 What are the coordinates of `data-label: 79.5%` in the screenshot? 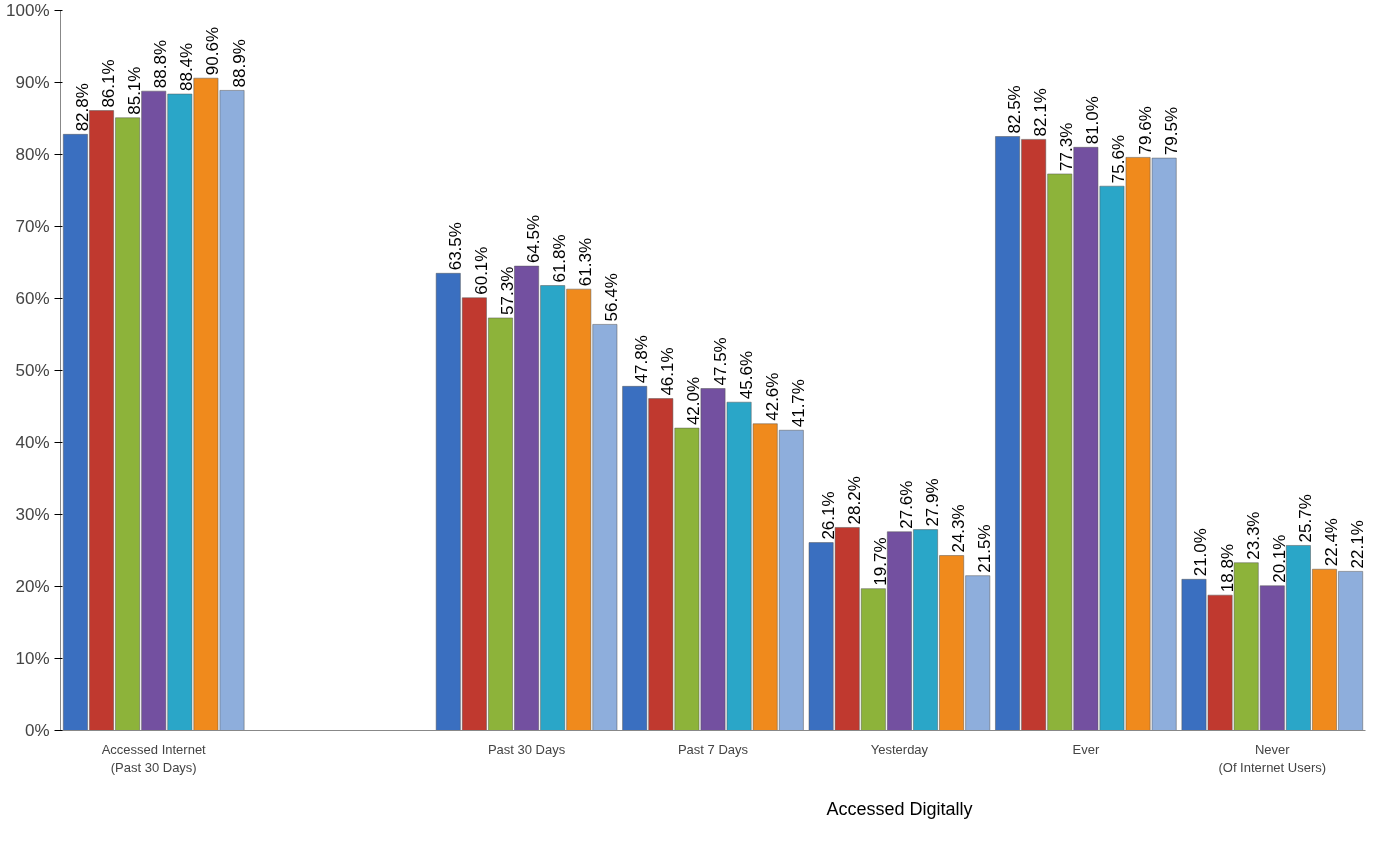 It's located at (1171, 131).